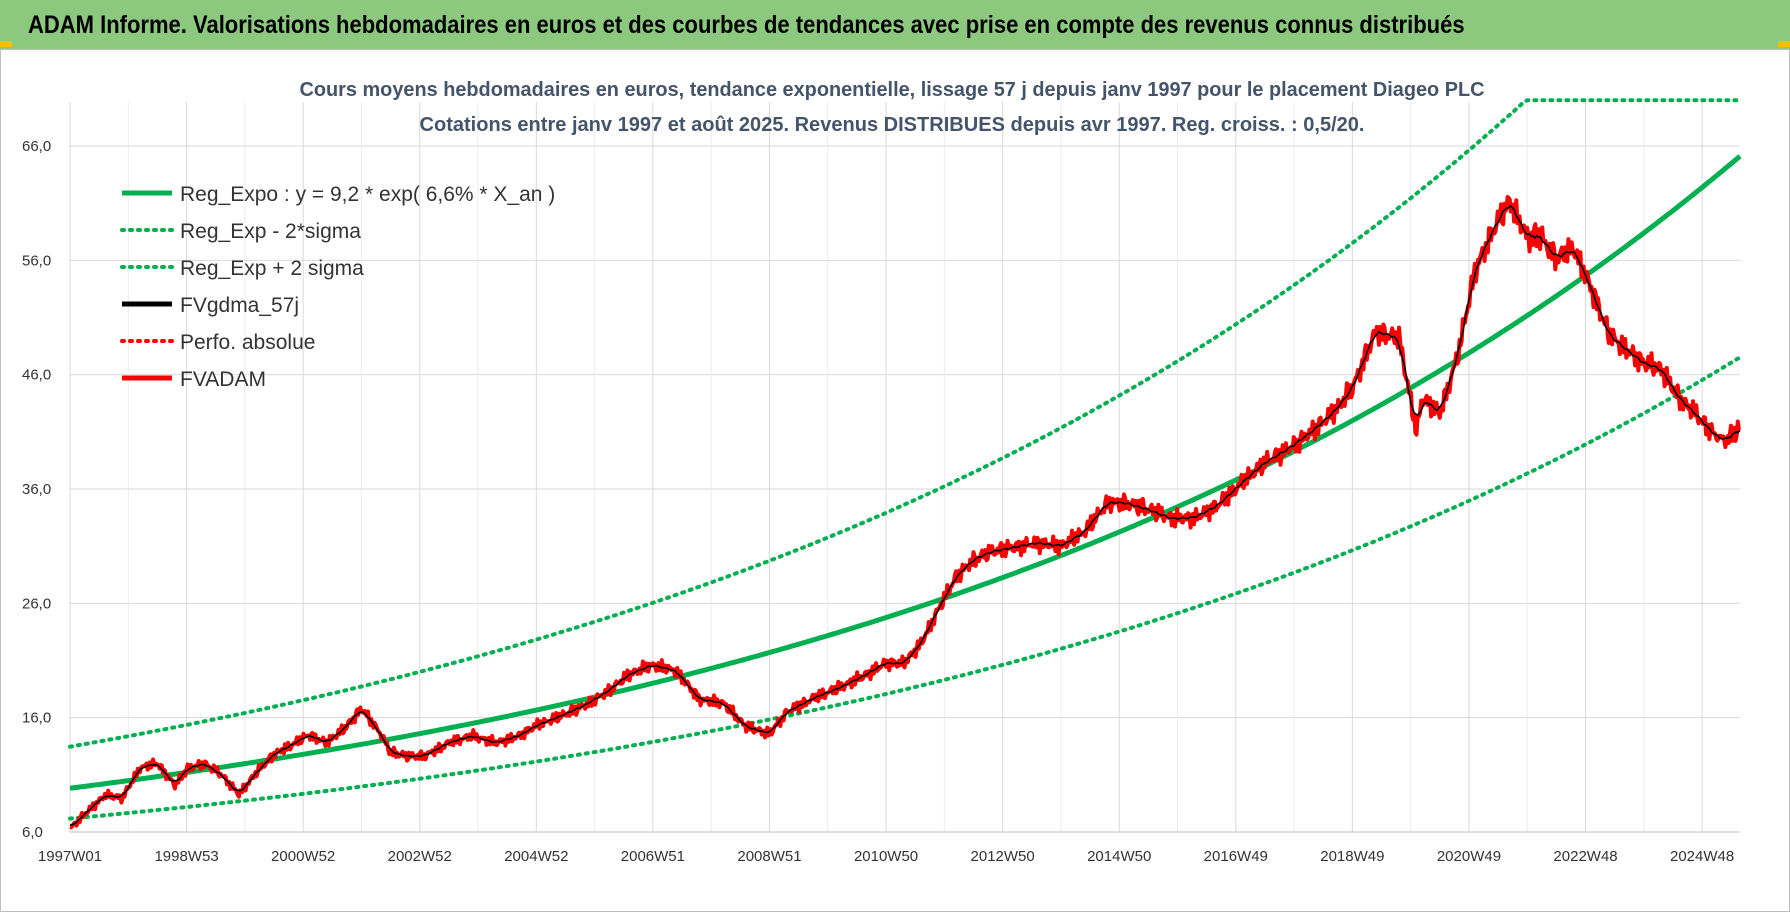 This screenshot has height=912, width=1790. Describe the element at coordinates (247, 342) in the screenshot. I see `legend-label: Perfo. absolue` at that location.